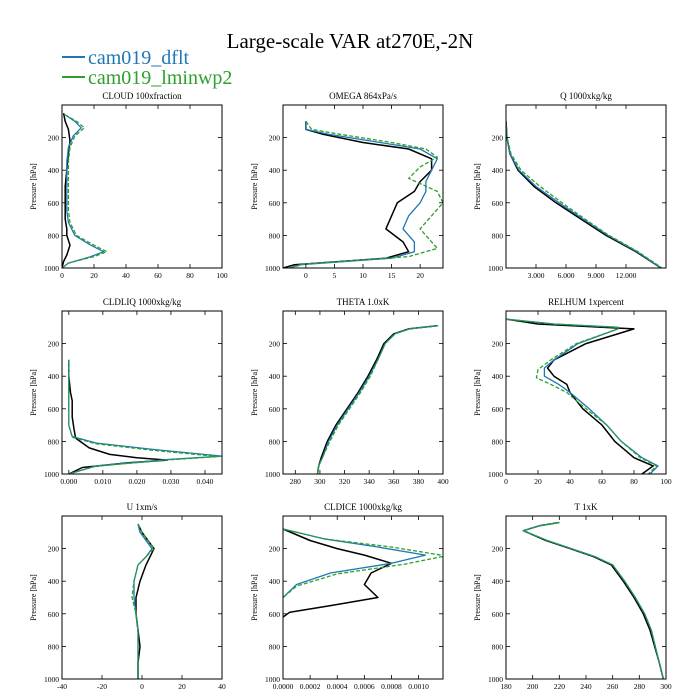  What do you see at coordinates (68, 481) in the screenshot?
I see `x-tick-label: 0.000` at bounding box center [68, 481].